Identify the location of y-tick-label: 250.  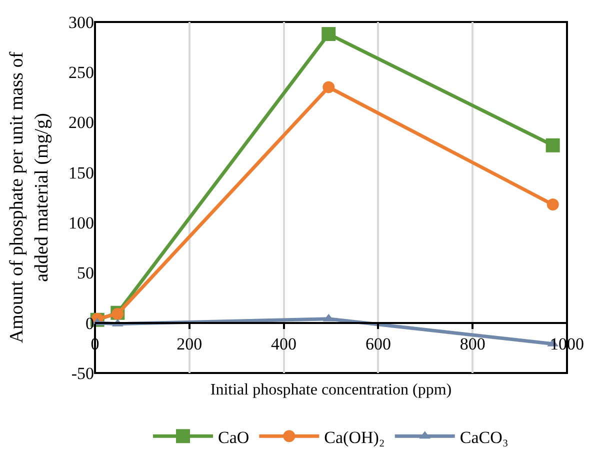
(81, 72).